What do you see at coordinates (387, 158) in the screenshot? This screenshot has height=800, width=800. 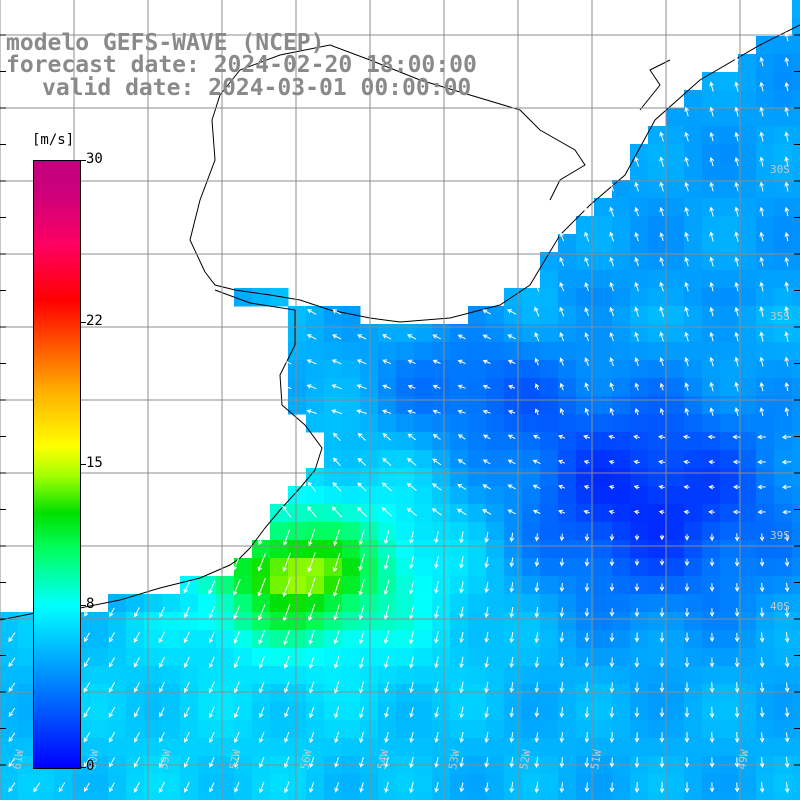 I see `country-border` at bounding box center [387, 158].